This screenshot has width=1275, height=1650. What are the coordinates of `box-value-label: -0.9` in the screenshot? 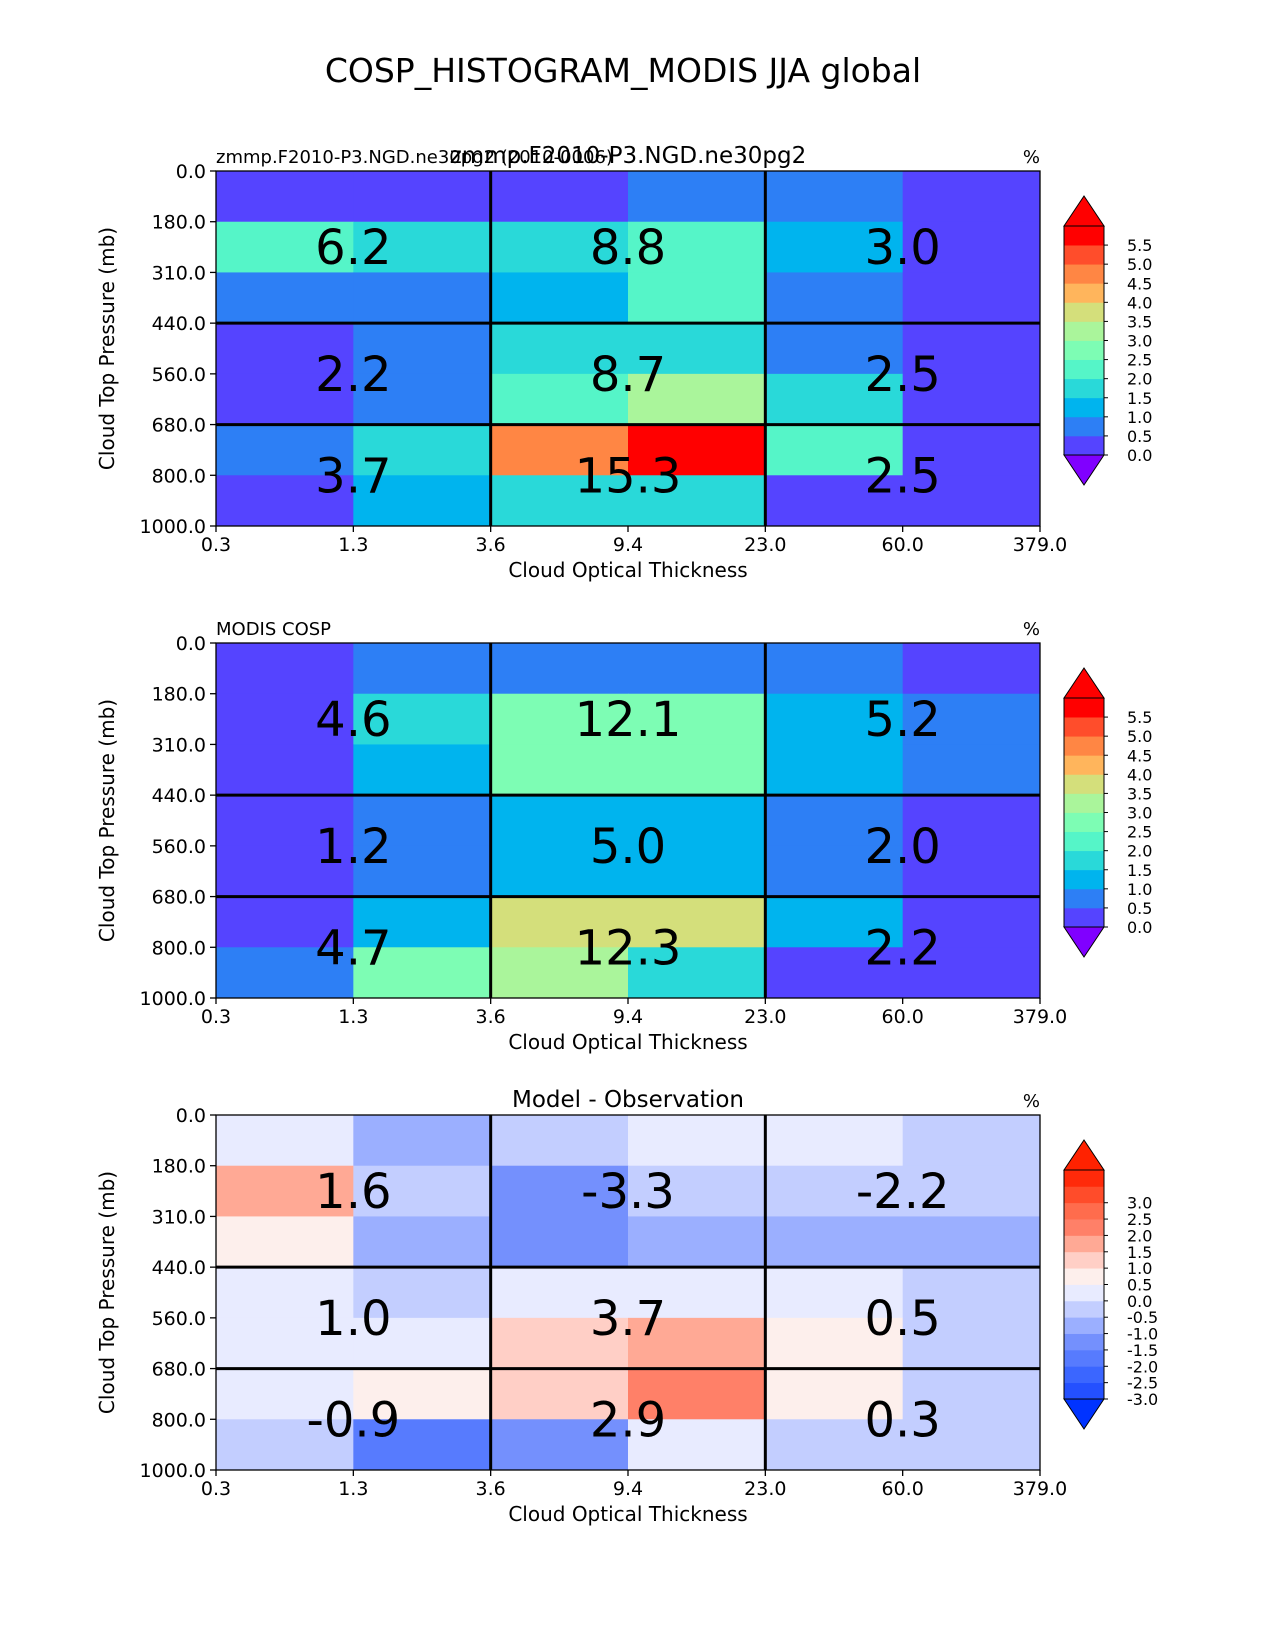 It's located at (354, 1420).